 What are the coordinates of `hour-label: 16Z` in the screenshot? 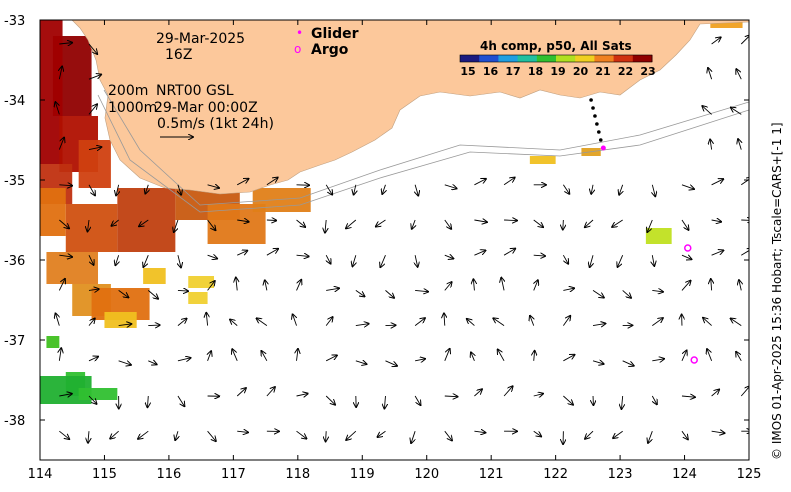 It's located at (178, 55).